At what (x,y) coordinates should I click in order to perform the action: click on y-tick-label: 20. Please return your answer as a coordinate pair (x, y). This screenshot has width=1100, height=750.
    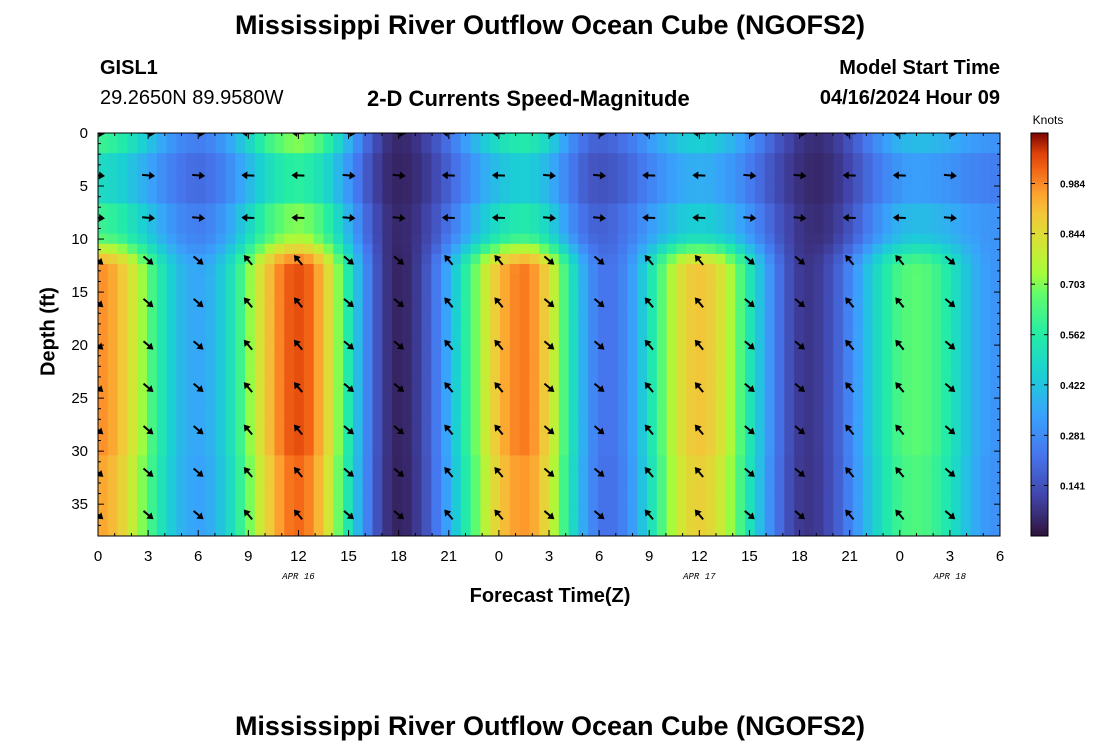
    Looking at the image, I should click on (79, 345).